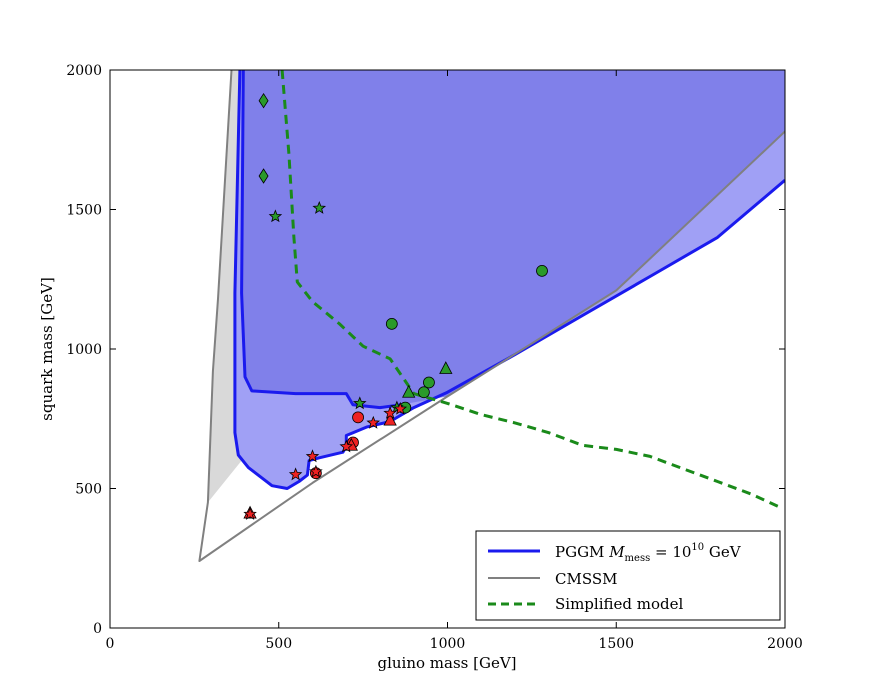 Image resolution: width=872 pixels, height=697 pixels. Describe the element at coordinates (446, 663) in the screenshot. I see `x-axis-label: gluino mass [GeV]` at that location.